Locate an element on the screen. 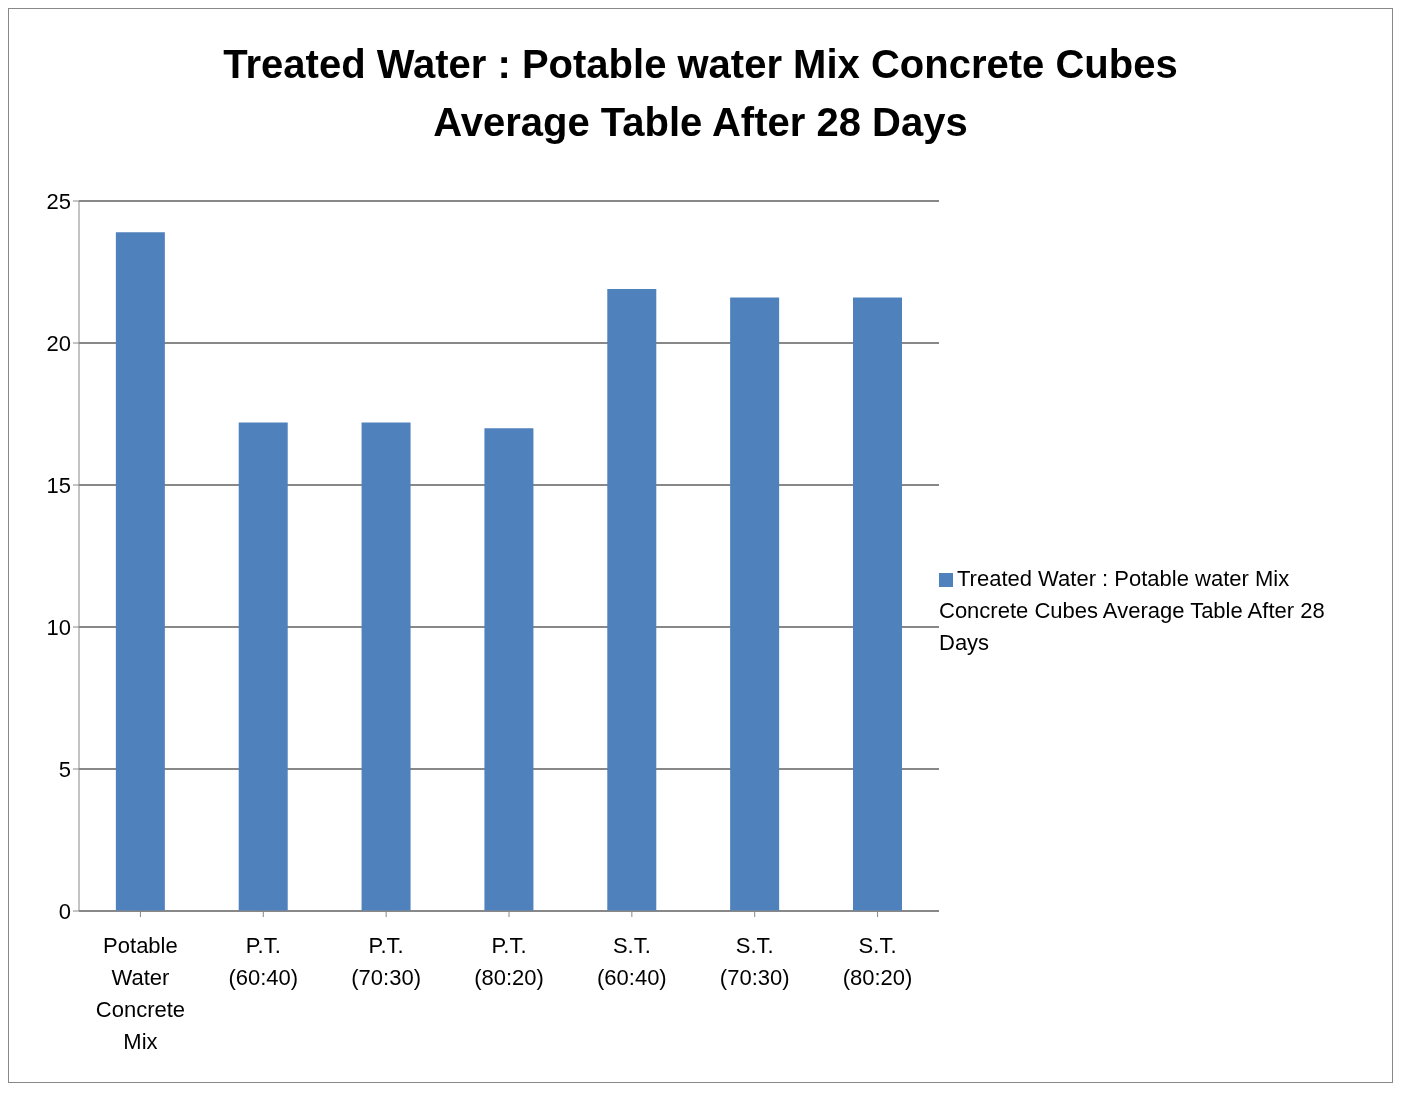 The image size is (1401, 1093). x-tick-label: Potable Water Concrete Mix is located at coordinates (140, 993).